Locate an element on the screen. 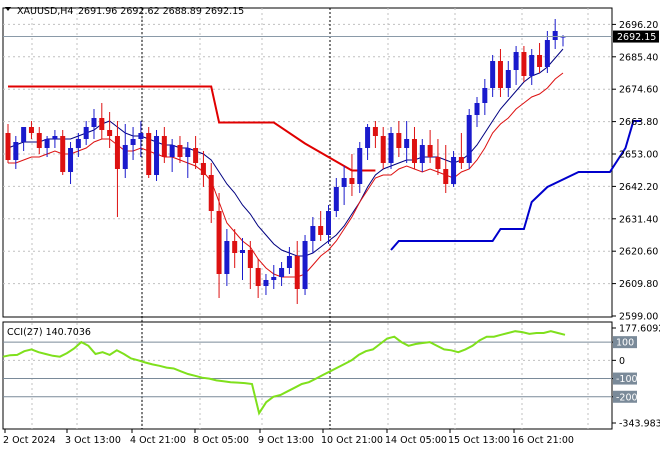 The height and width of the screenshot is (450, 660). sar-uptrend-line is located at coordinates (516, 185).